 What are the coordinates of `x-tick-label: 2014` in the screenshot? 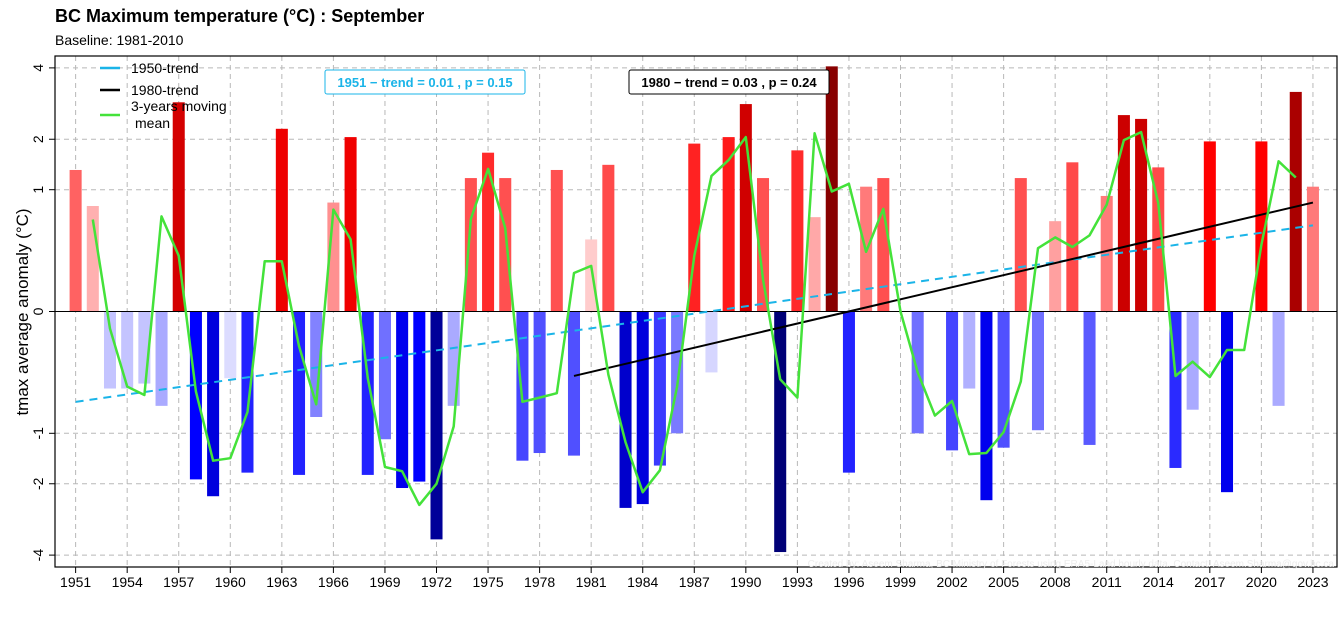 It's located at (1158, 582).